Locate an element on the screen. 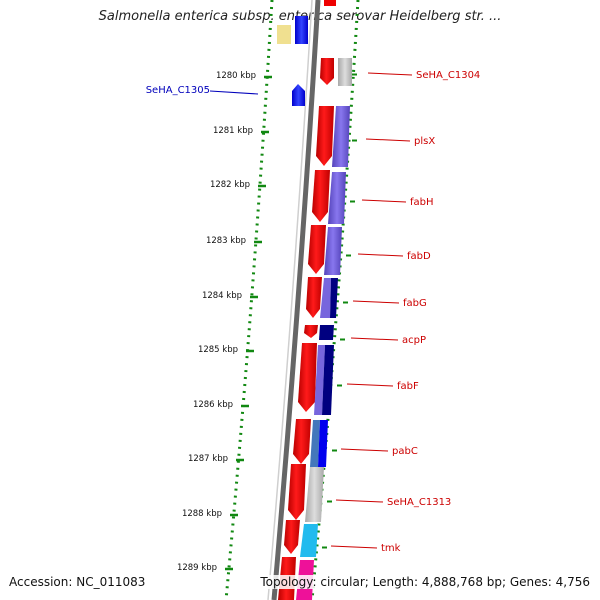  gene-label-plsx: plsX is located at coordinates (424, 141).